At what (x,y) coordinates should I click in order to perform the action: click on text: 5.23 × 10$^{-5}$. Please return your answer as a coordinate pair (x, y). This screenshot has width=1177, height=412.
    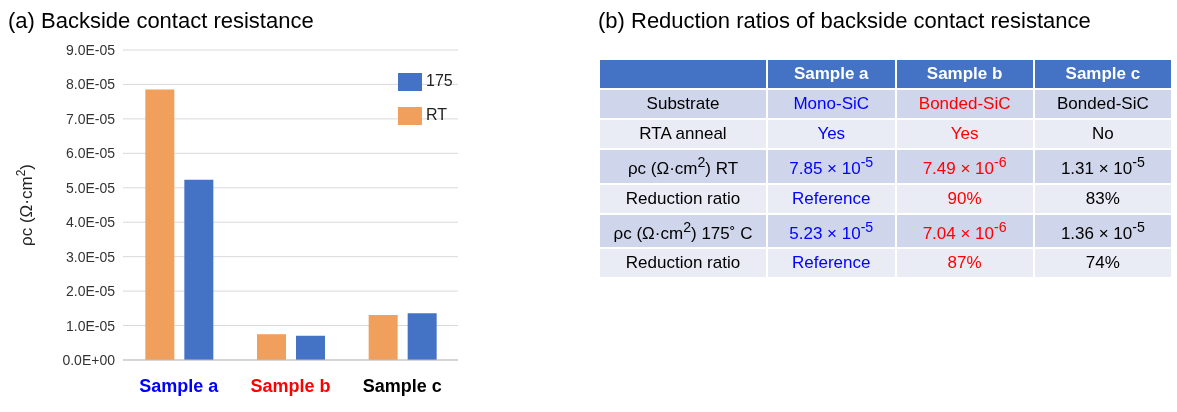
    Looking at the image, I should click on (831, 230).